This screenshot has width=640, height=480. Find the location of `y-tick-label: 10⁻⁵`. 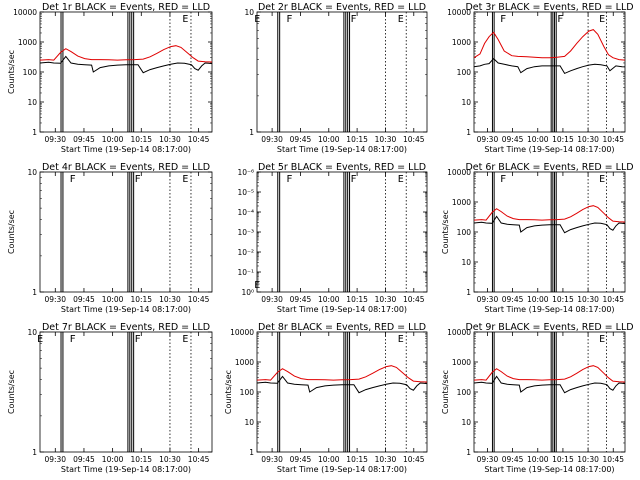

y-tick-label: 10⁻⁵ is located at coordinates (245, 192).